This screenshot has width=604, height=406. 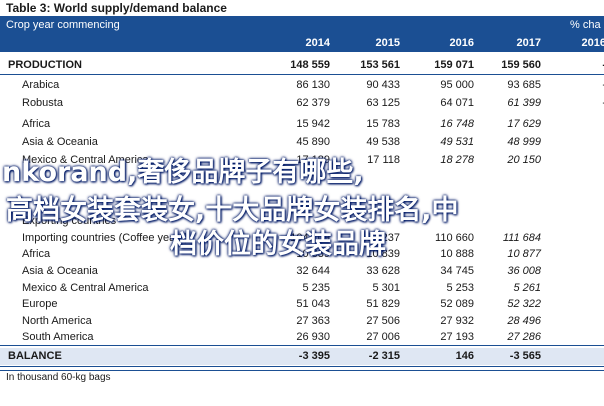 I want to click on row-value: 93 685, so click(x=524, y=85).